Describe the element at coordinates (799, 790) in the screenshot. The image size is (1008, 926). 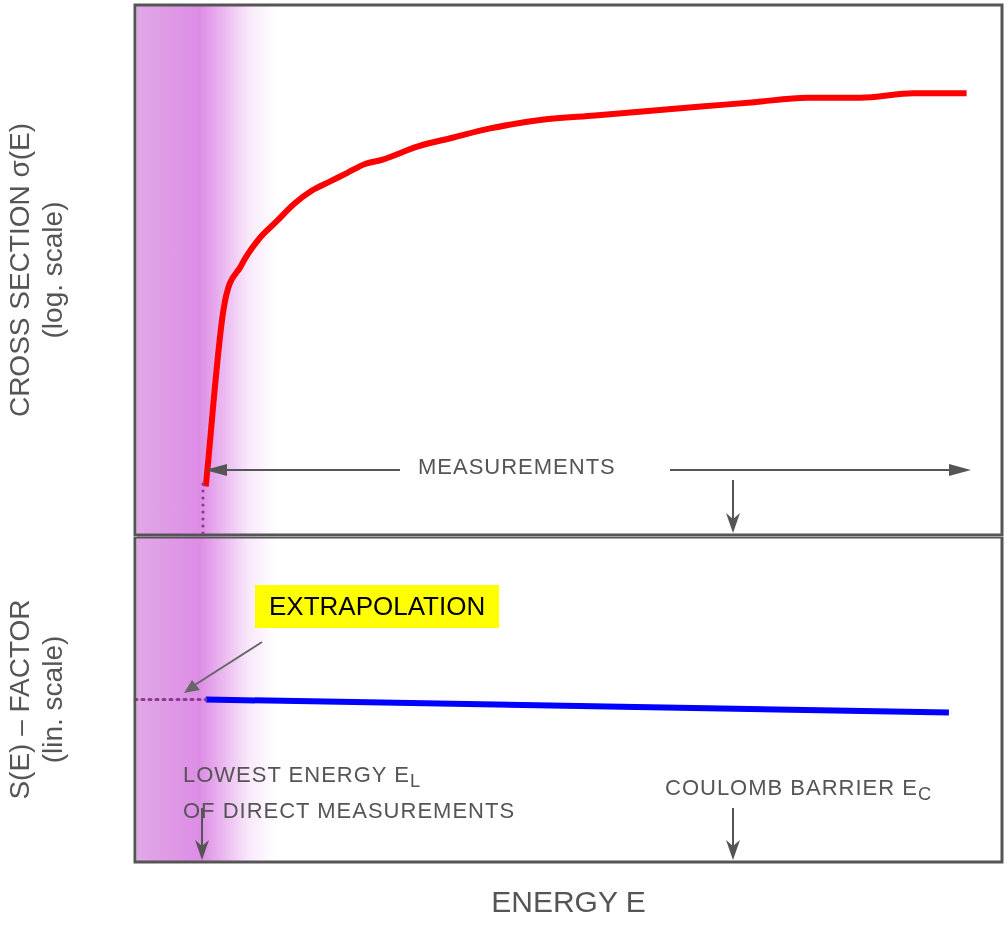
I see `annotation: COULOMB BARRIER E$_{C}$` at that location.